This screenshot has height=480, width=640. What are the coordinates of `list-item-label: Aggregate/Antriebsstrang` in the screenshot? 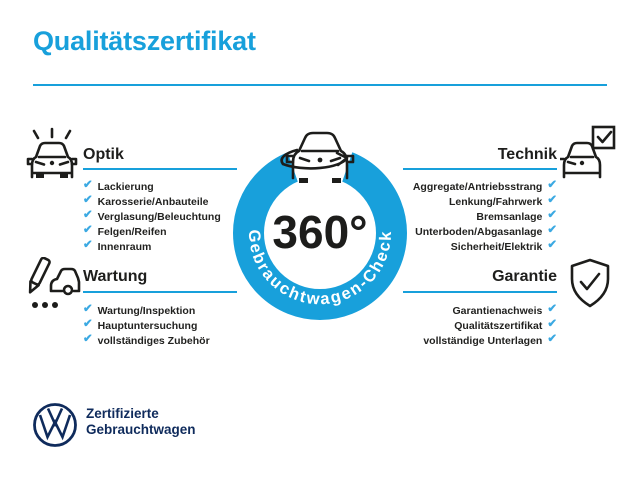 It's located at (477, 186).